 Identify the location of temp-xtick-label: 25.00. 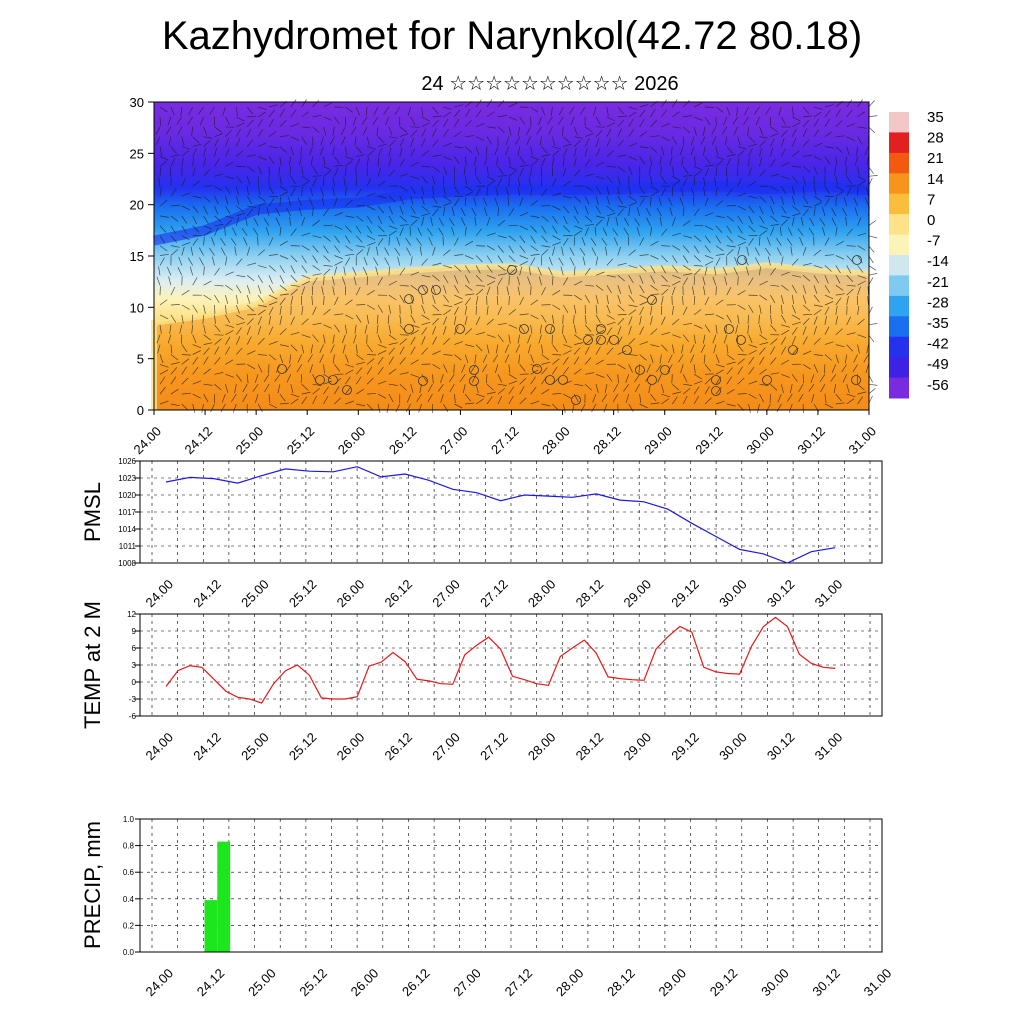
(255, 747).